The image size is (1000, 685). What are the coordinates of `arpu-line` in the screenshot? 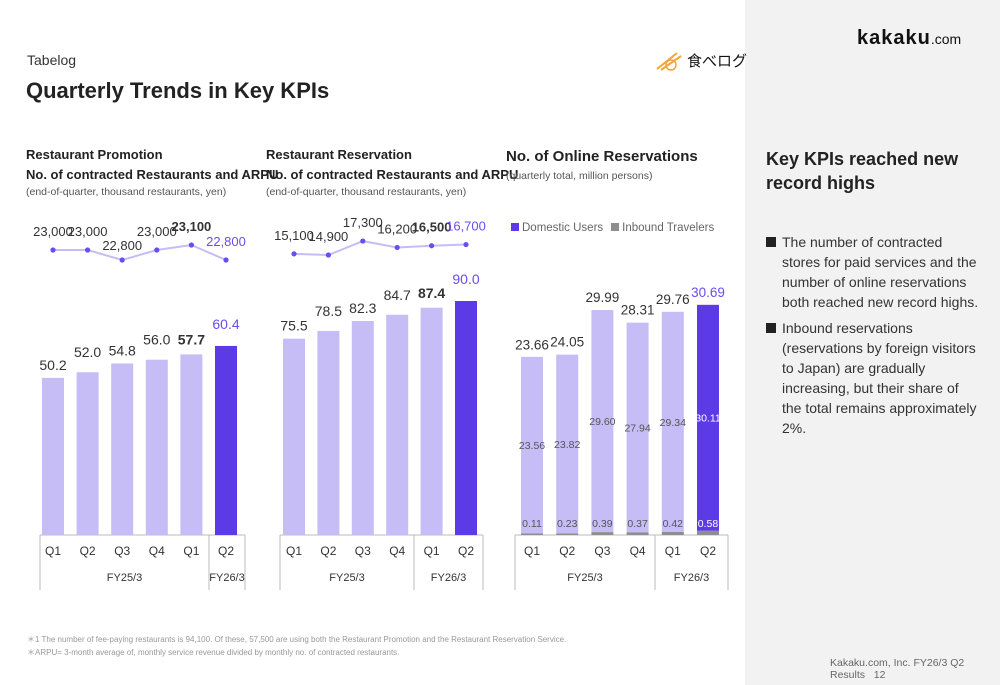 It's located at (380, 248).